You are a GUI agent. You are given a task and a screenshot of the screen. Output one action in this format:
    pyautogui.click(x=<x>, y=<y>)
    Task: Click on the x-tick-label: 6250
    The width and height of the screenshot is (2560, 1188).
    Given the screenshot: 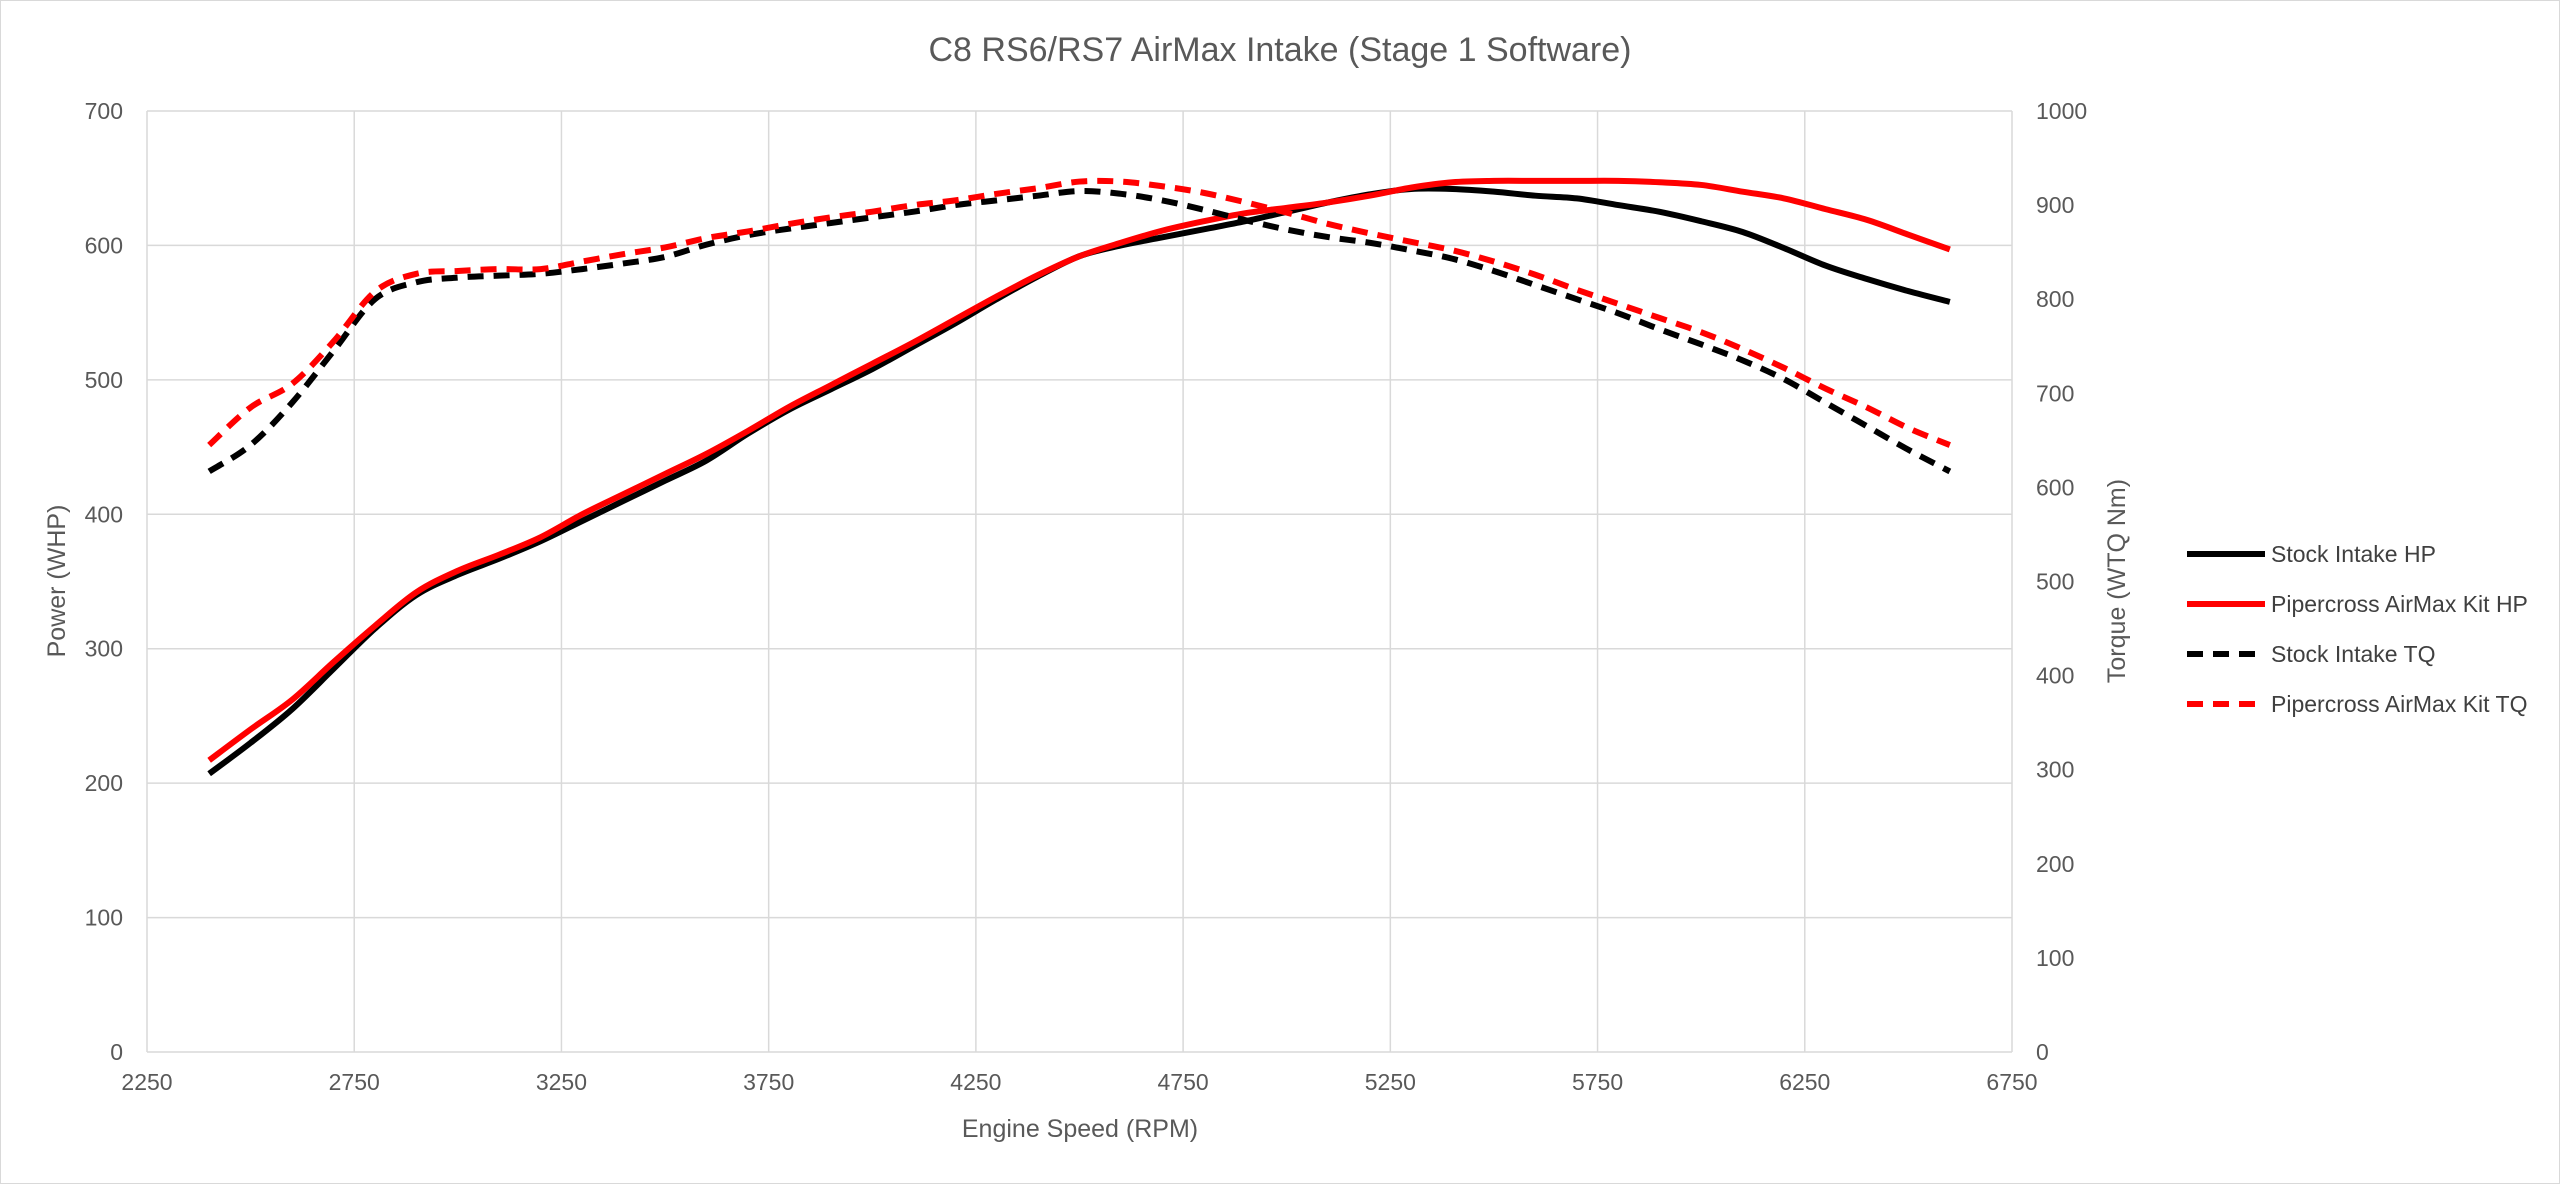 What is the action you would take?
    pyautogui.click(x=1804, y=1082)
    